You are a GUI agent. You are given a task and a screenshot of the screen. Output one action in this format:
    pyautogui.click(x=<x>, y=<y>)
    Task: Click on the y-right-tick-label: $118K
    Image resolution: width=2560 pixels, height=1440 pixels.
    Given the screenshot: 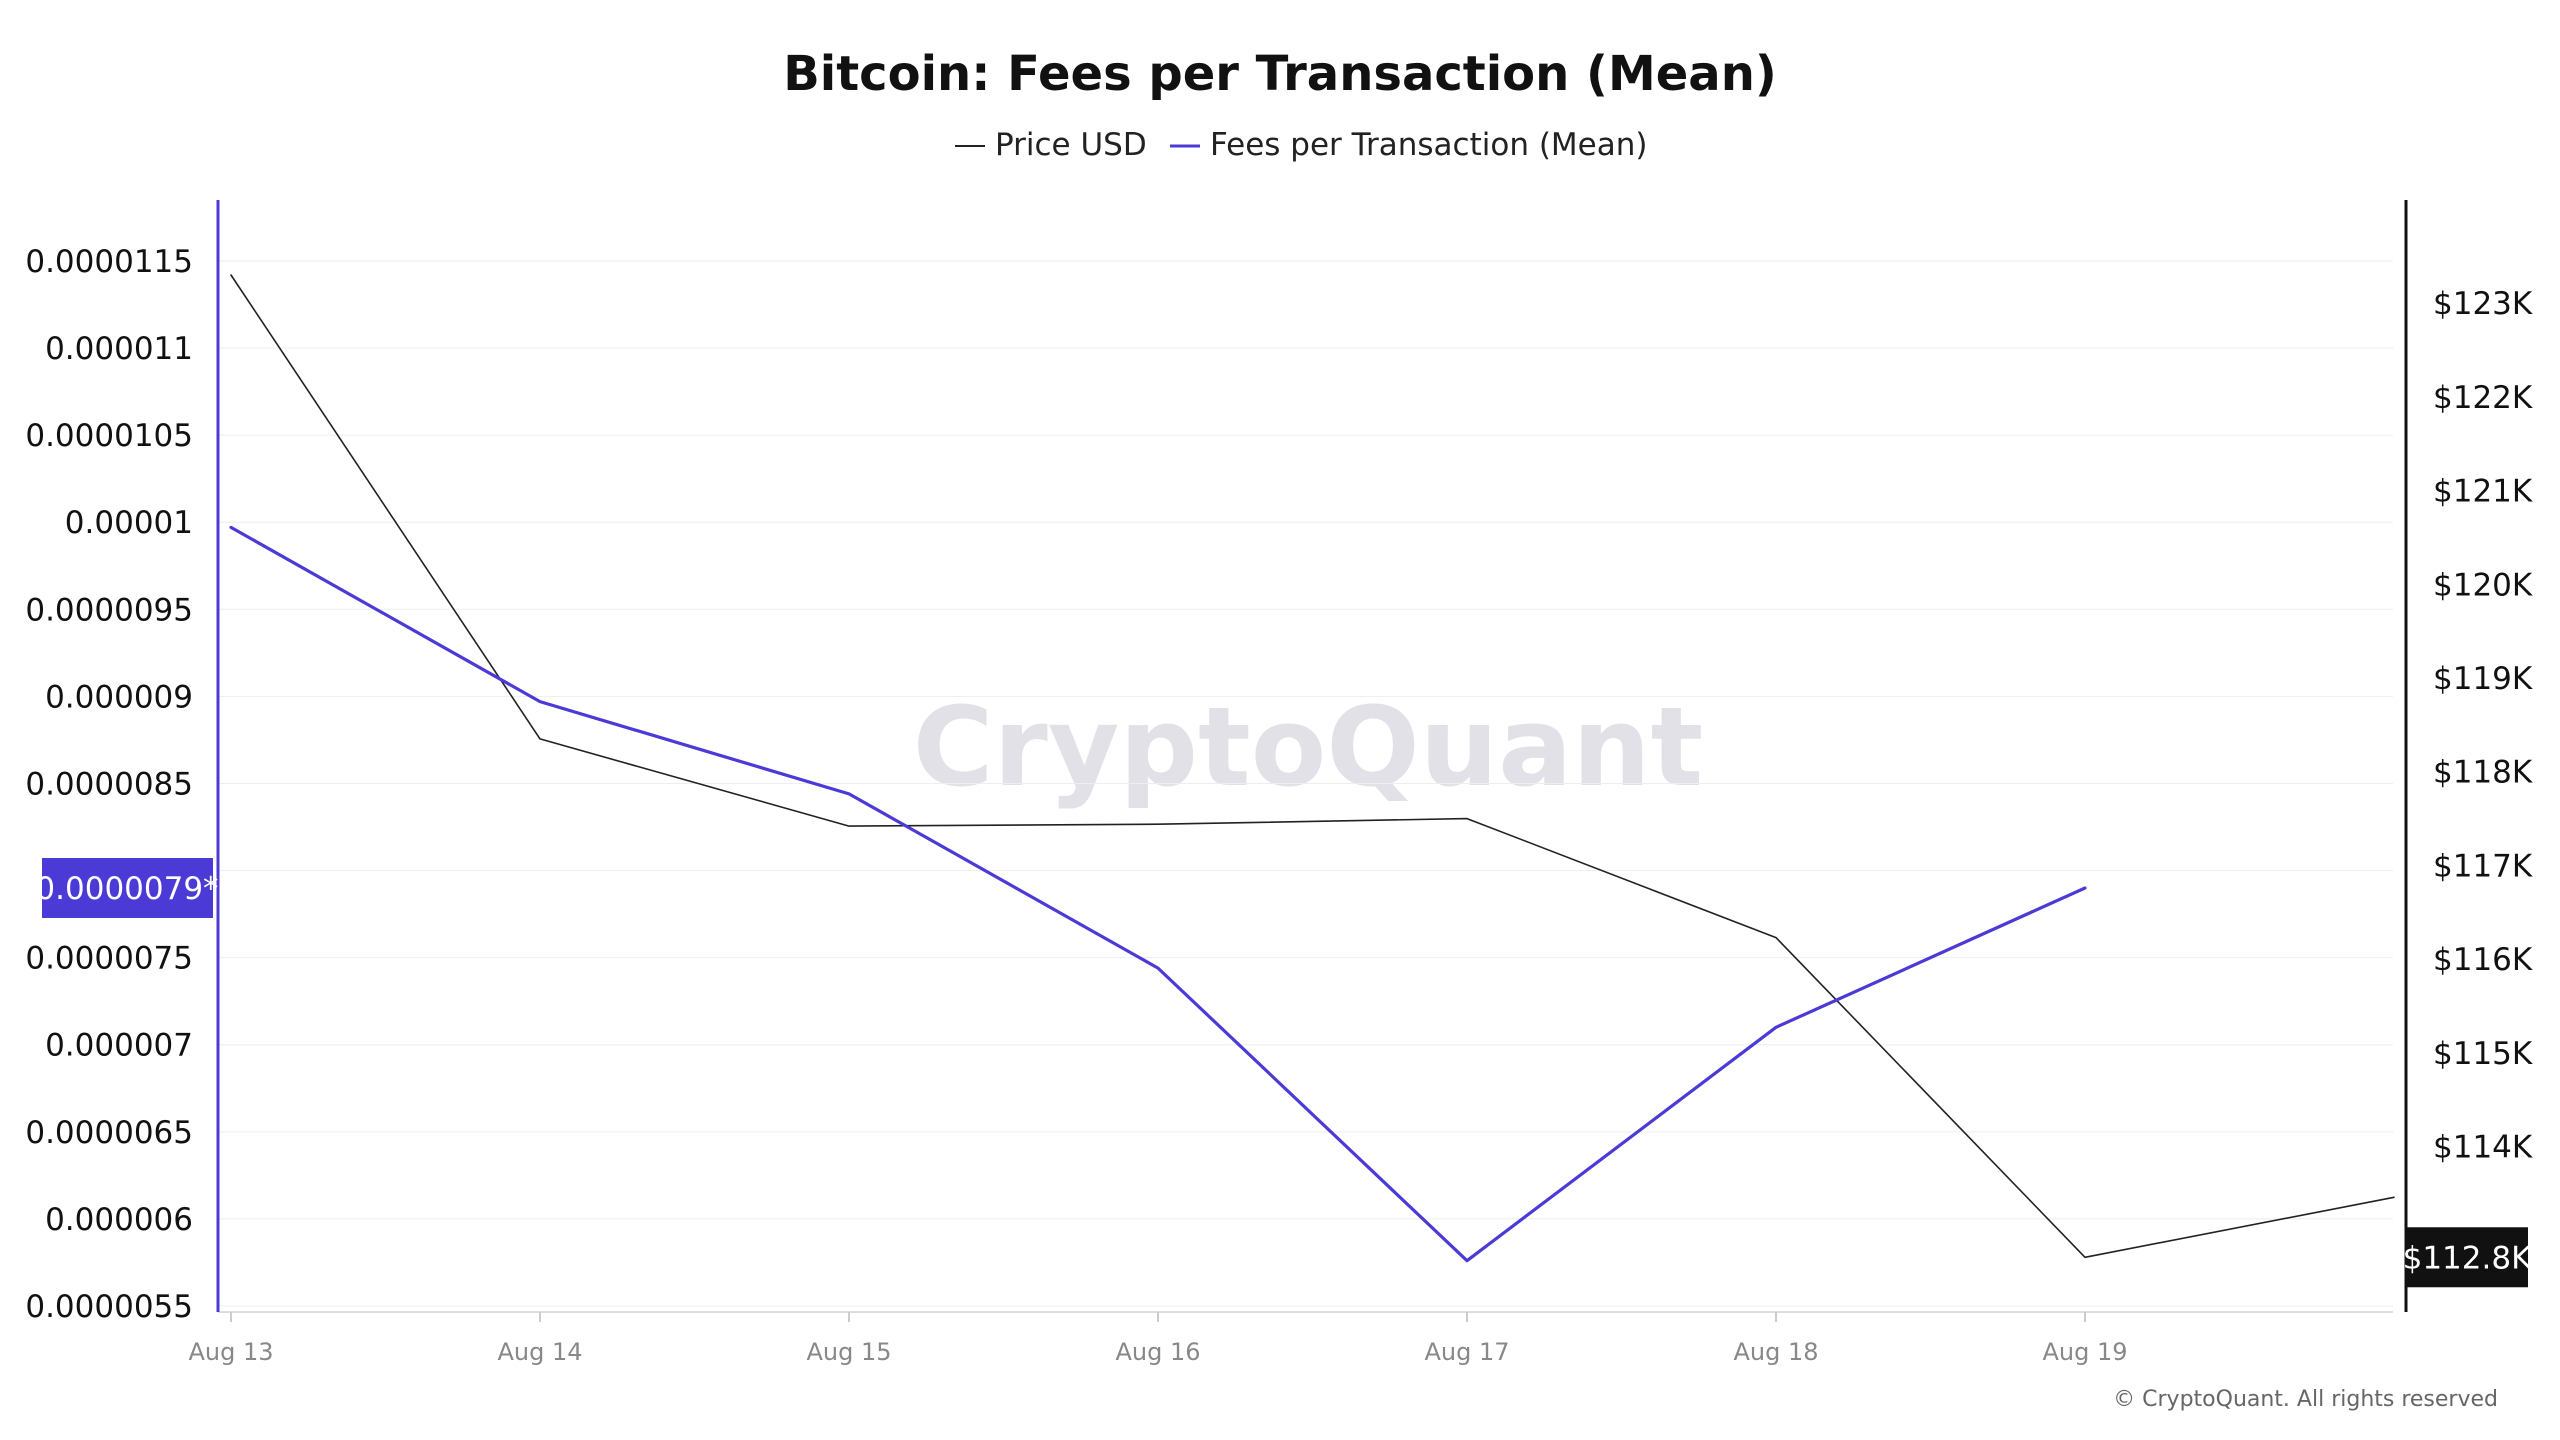 What is the action you would take?
    pyautogui.click(x=2483, y=773)
    